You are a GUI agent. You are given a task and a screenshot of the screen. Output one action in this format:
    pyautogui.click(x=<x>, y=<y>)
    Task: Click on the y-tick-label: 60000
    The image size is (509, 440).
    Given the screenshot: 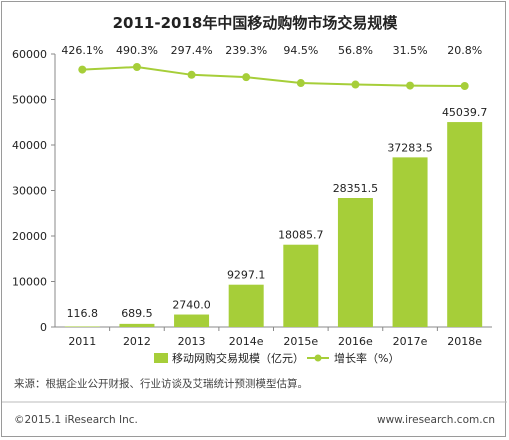 What is the action you would take?
    pyautogui.click(x=29, y=54)
    